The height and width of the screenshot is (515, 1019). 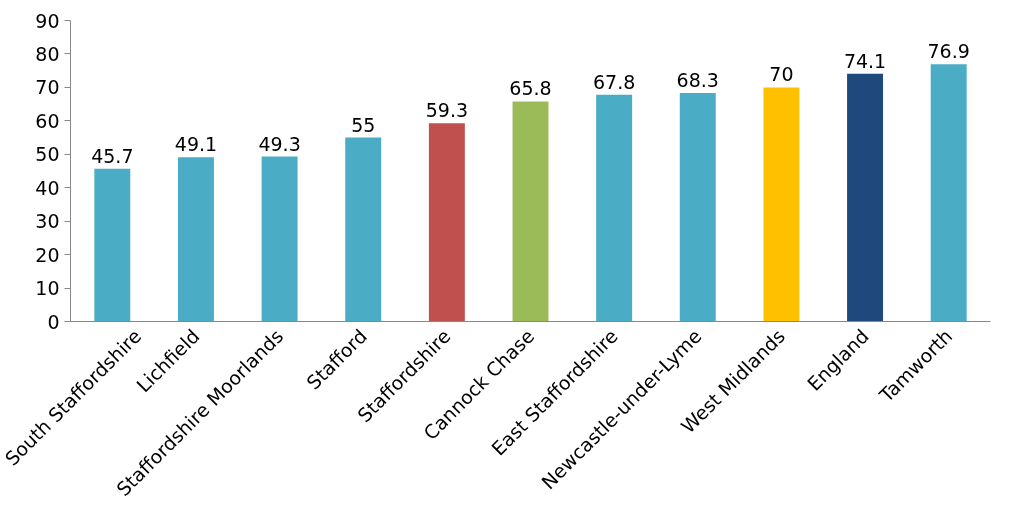 I want to click on data-label: 49.3, so click(x=279, y=143).